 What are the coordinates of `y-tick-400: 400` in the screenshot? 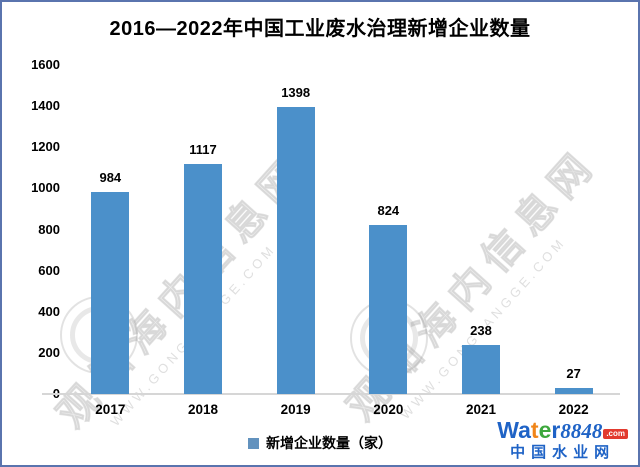 It's located at (49, 311).